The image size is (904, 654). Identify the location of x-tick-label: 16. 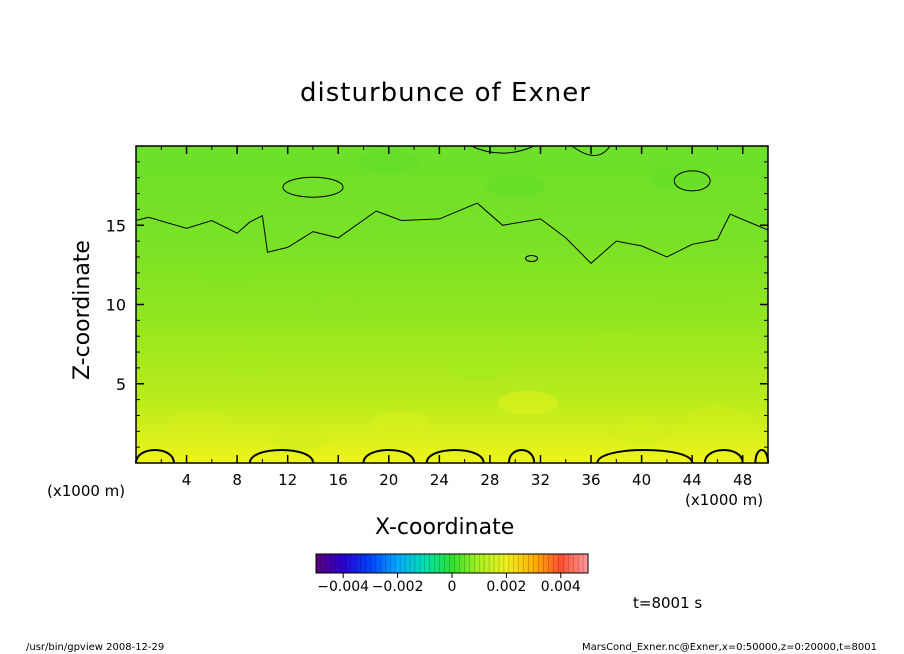
(338, 480).